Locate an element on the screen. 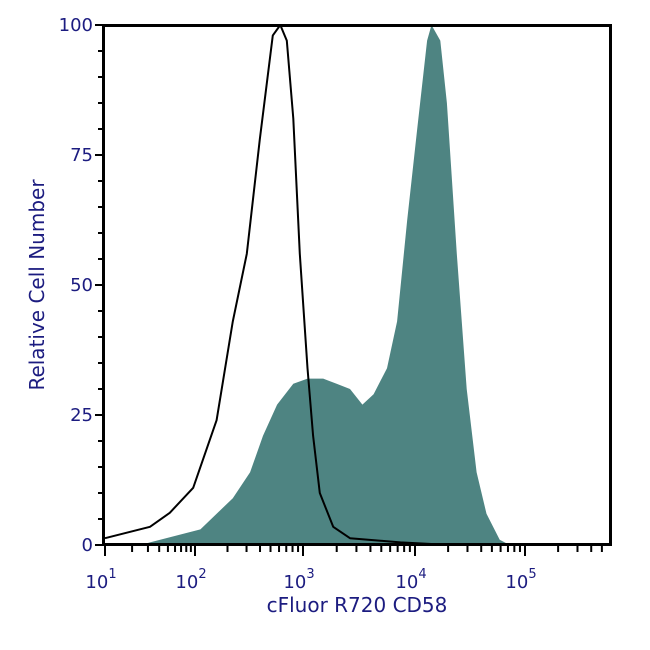 The width and height of the screenshot is (650, 650). x-tick-label: 10⁴ is located at coordinates (410, 580).